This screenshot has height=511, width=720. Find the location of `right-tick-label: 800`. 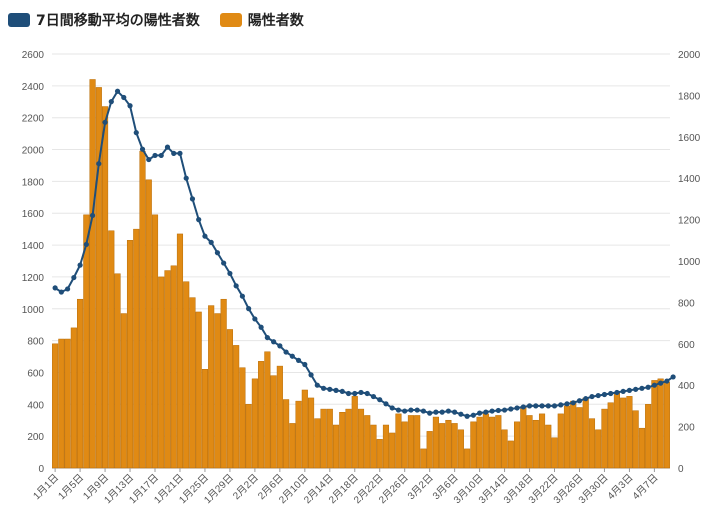

right-tick-label: 800 is located at coordinates (686, 303).